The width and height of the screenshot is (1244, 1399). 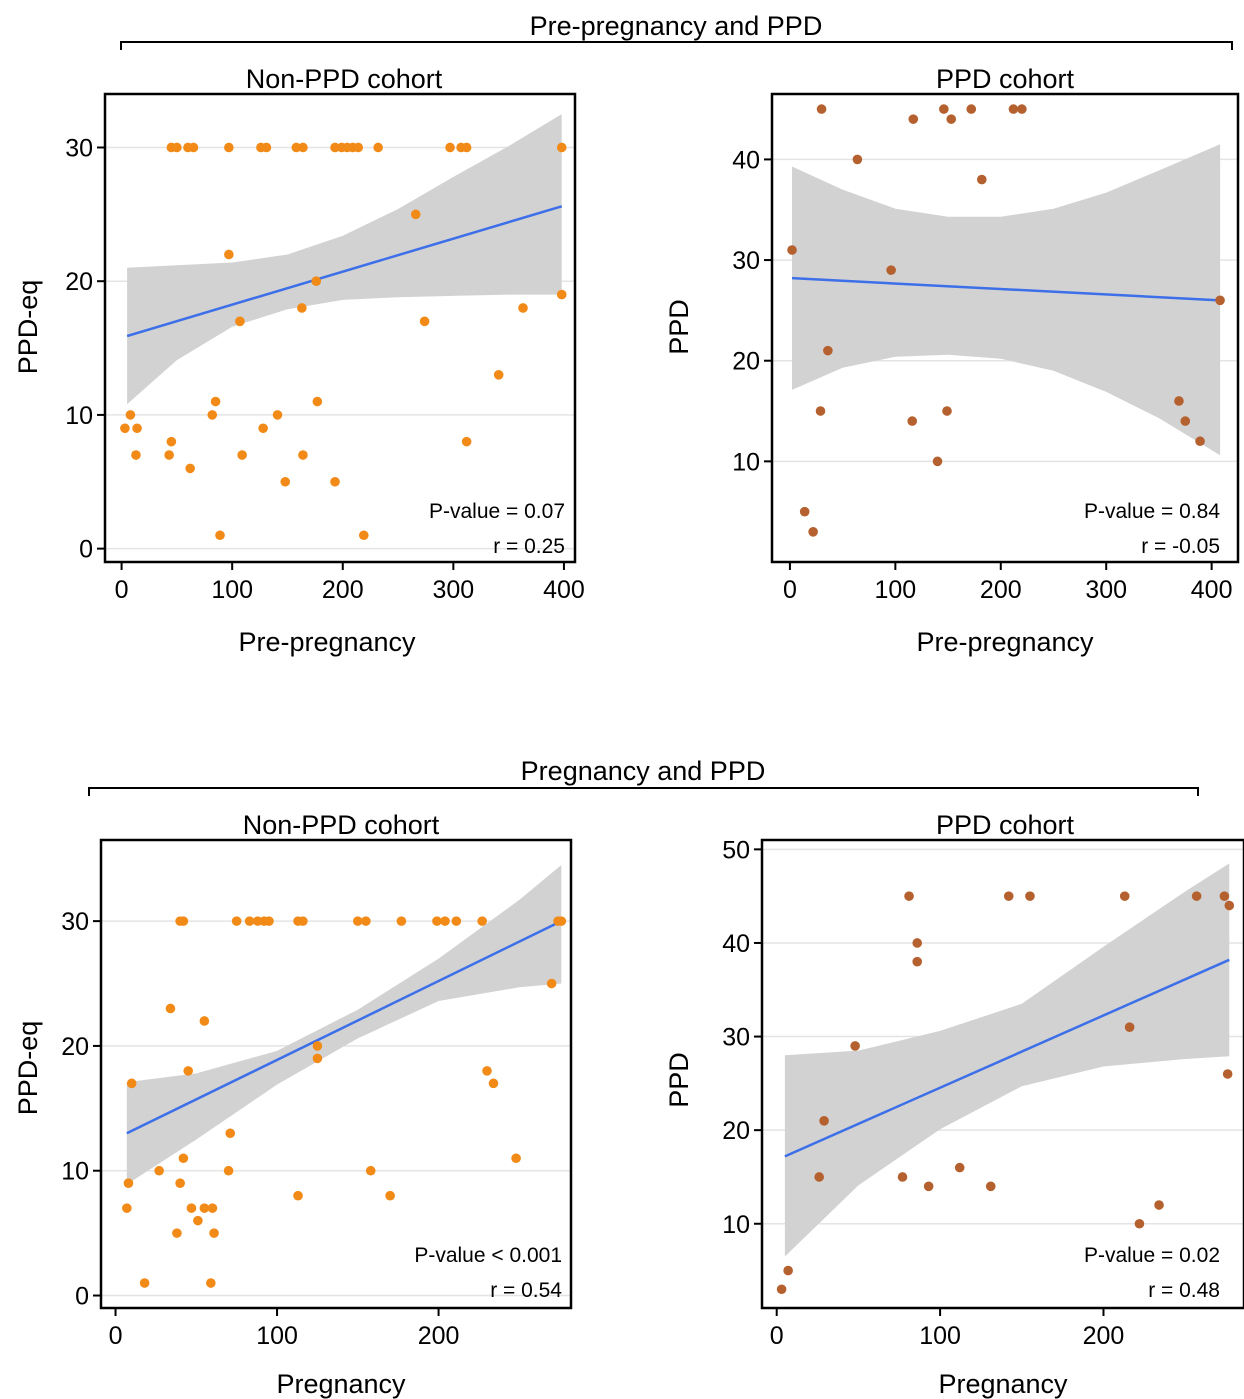 I want to click on y-tick-label: 0, so click(x=82, y=1297).